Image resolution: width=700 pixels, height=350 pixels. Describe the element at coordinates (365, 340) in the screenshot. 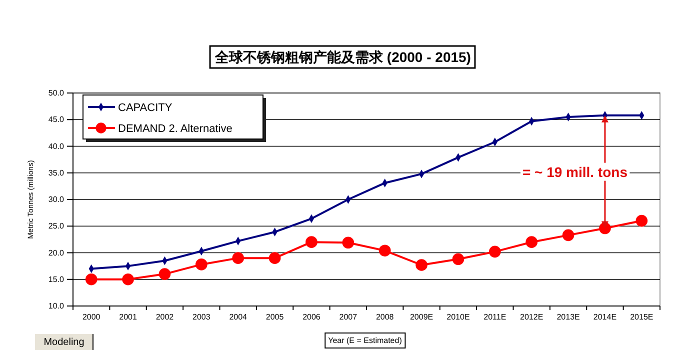

I see `x-axis-title: Year (E = Estimated)` at that location.